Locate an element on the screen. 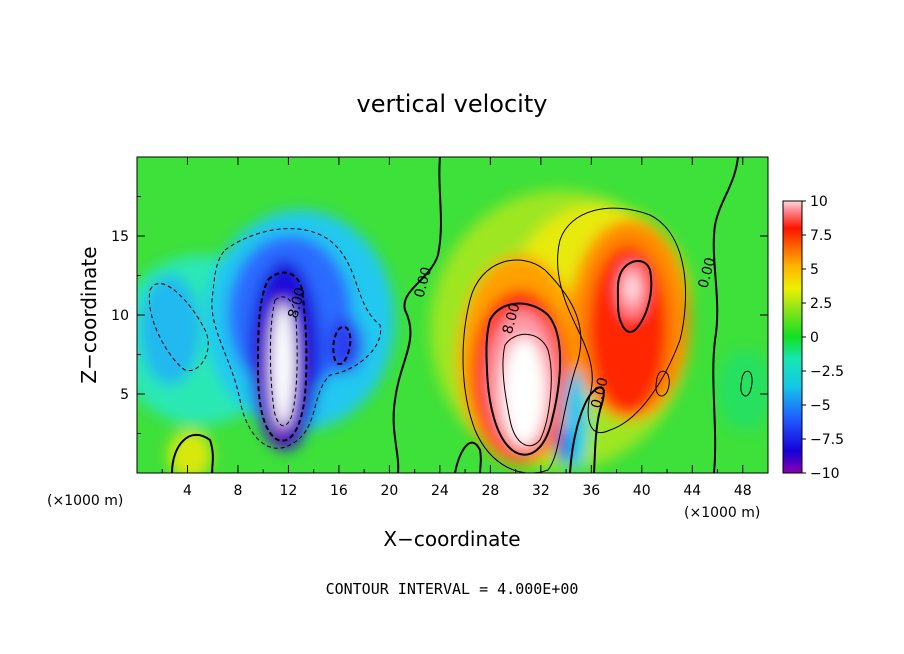 Image resolution: width=904 pixels, height=654 pixels. x-axis-label: X−coordinate is located at coordinates (451, 539).